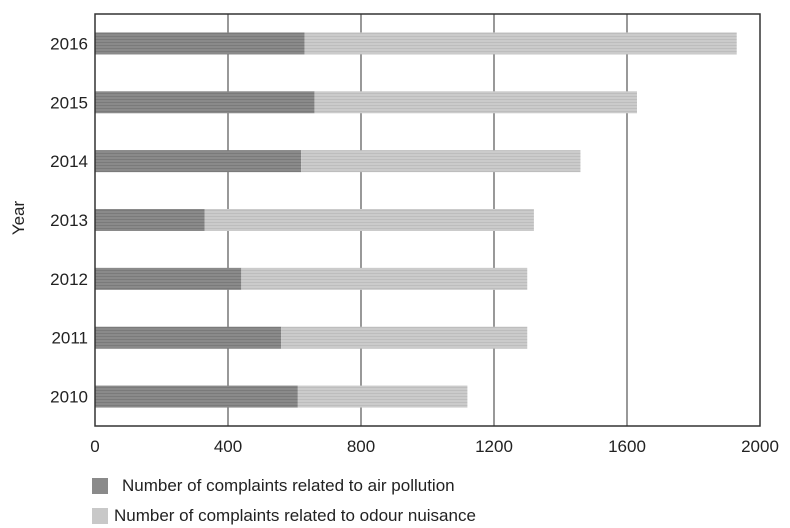 The width and height of the screenshot is (790, 528). Describe the element at coordinates (369, 220) in the screenshot. I see `bar-odour-nuisance-2013` at that location.